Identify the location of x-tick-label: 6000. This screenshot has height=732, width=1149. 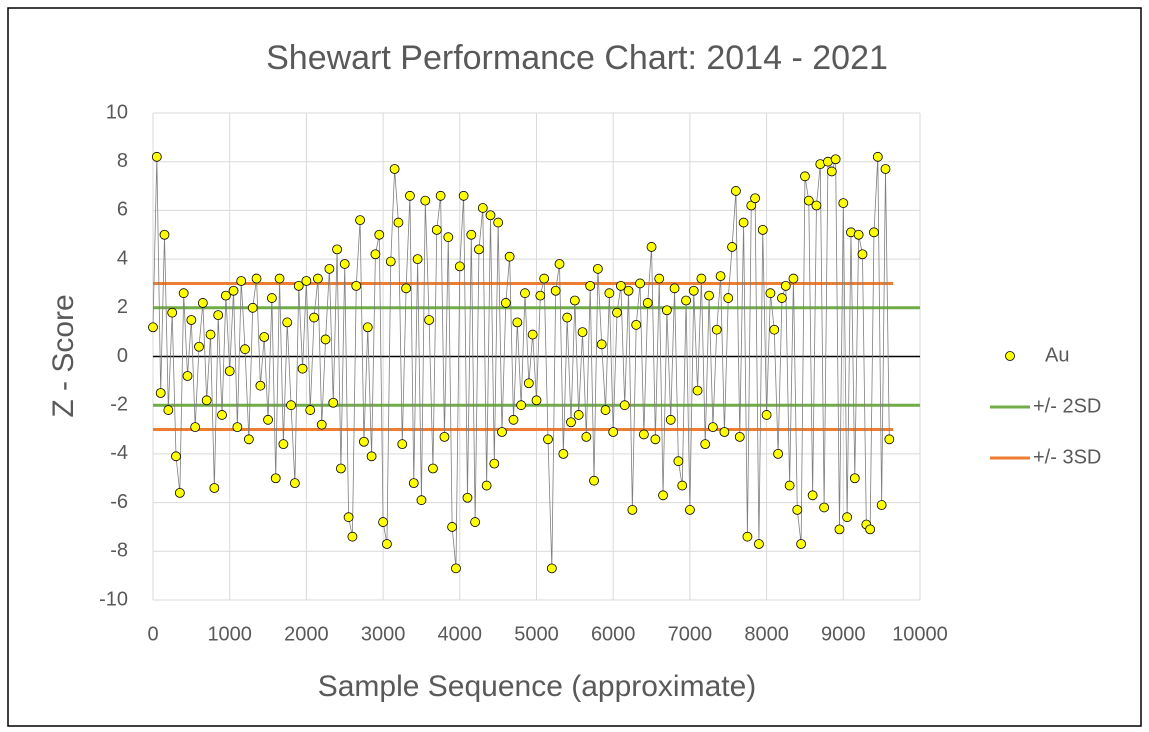
(613, 634).